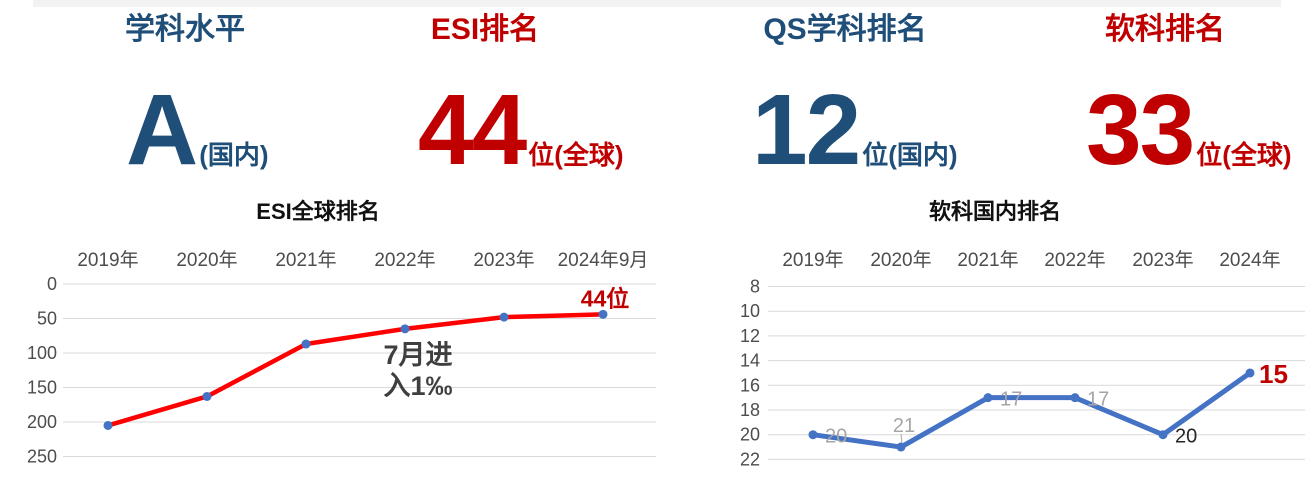 This screenshot has width=1313, height=483. Describe the element at coordinates (910, 155) in the screenshot. I see `metric-suffix: 位(国内)` at that location.